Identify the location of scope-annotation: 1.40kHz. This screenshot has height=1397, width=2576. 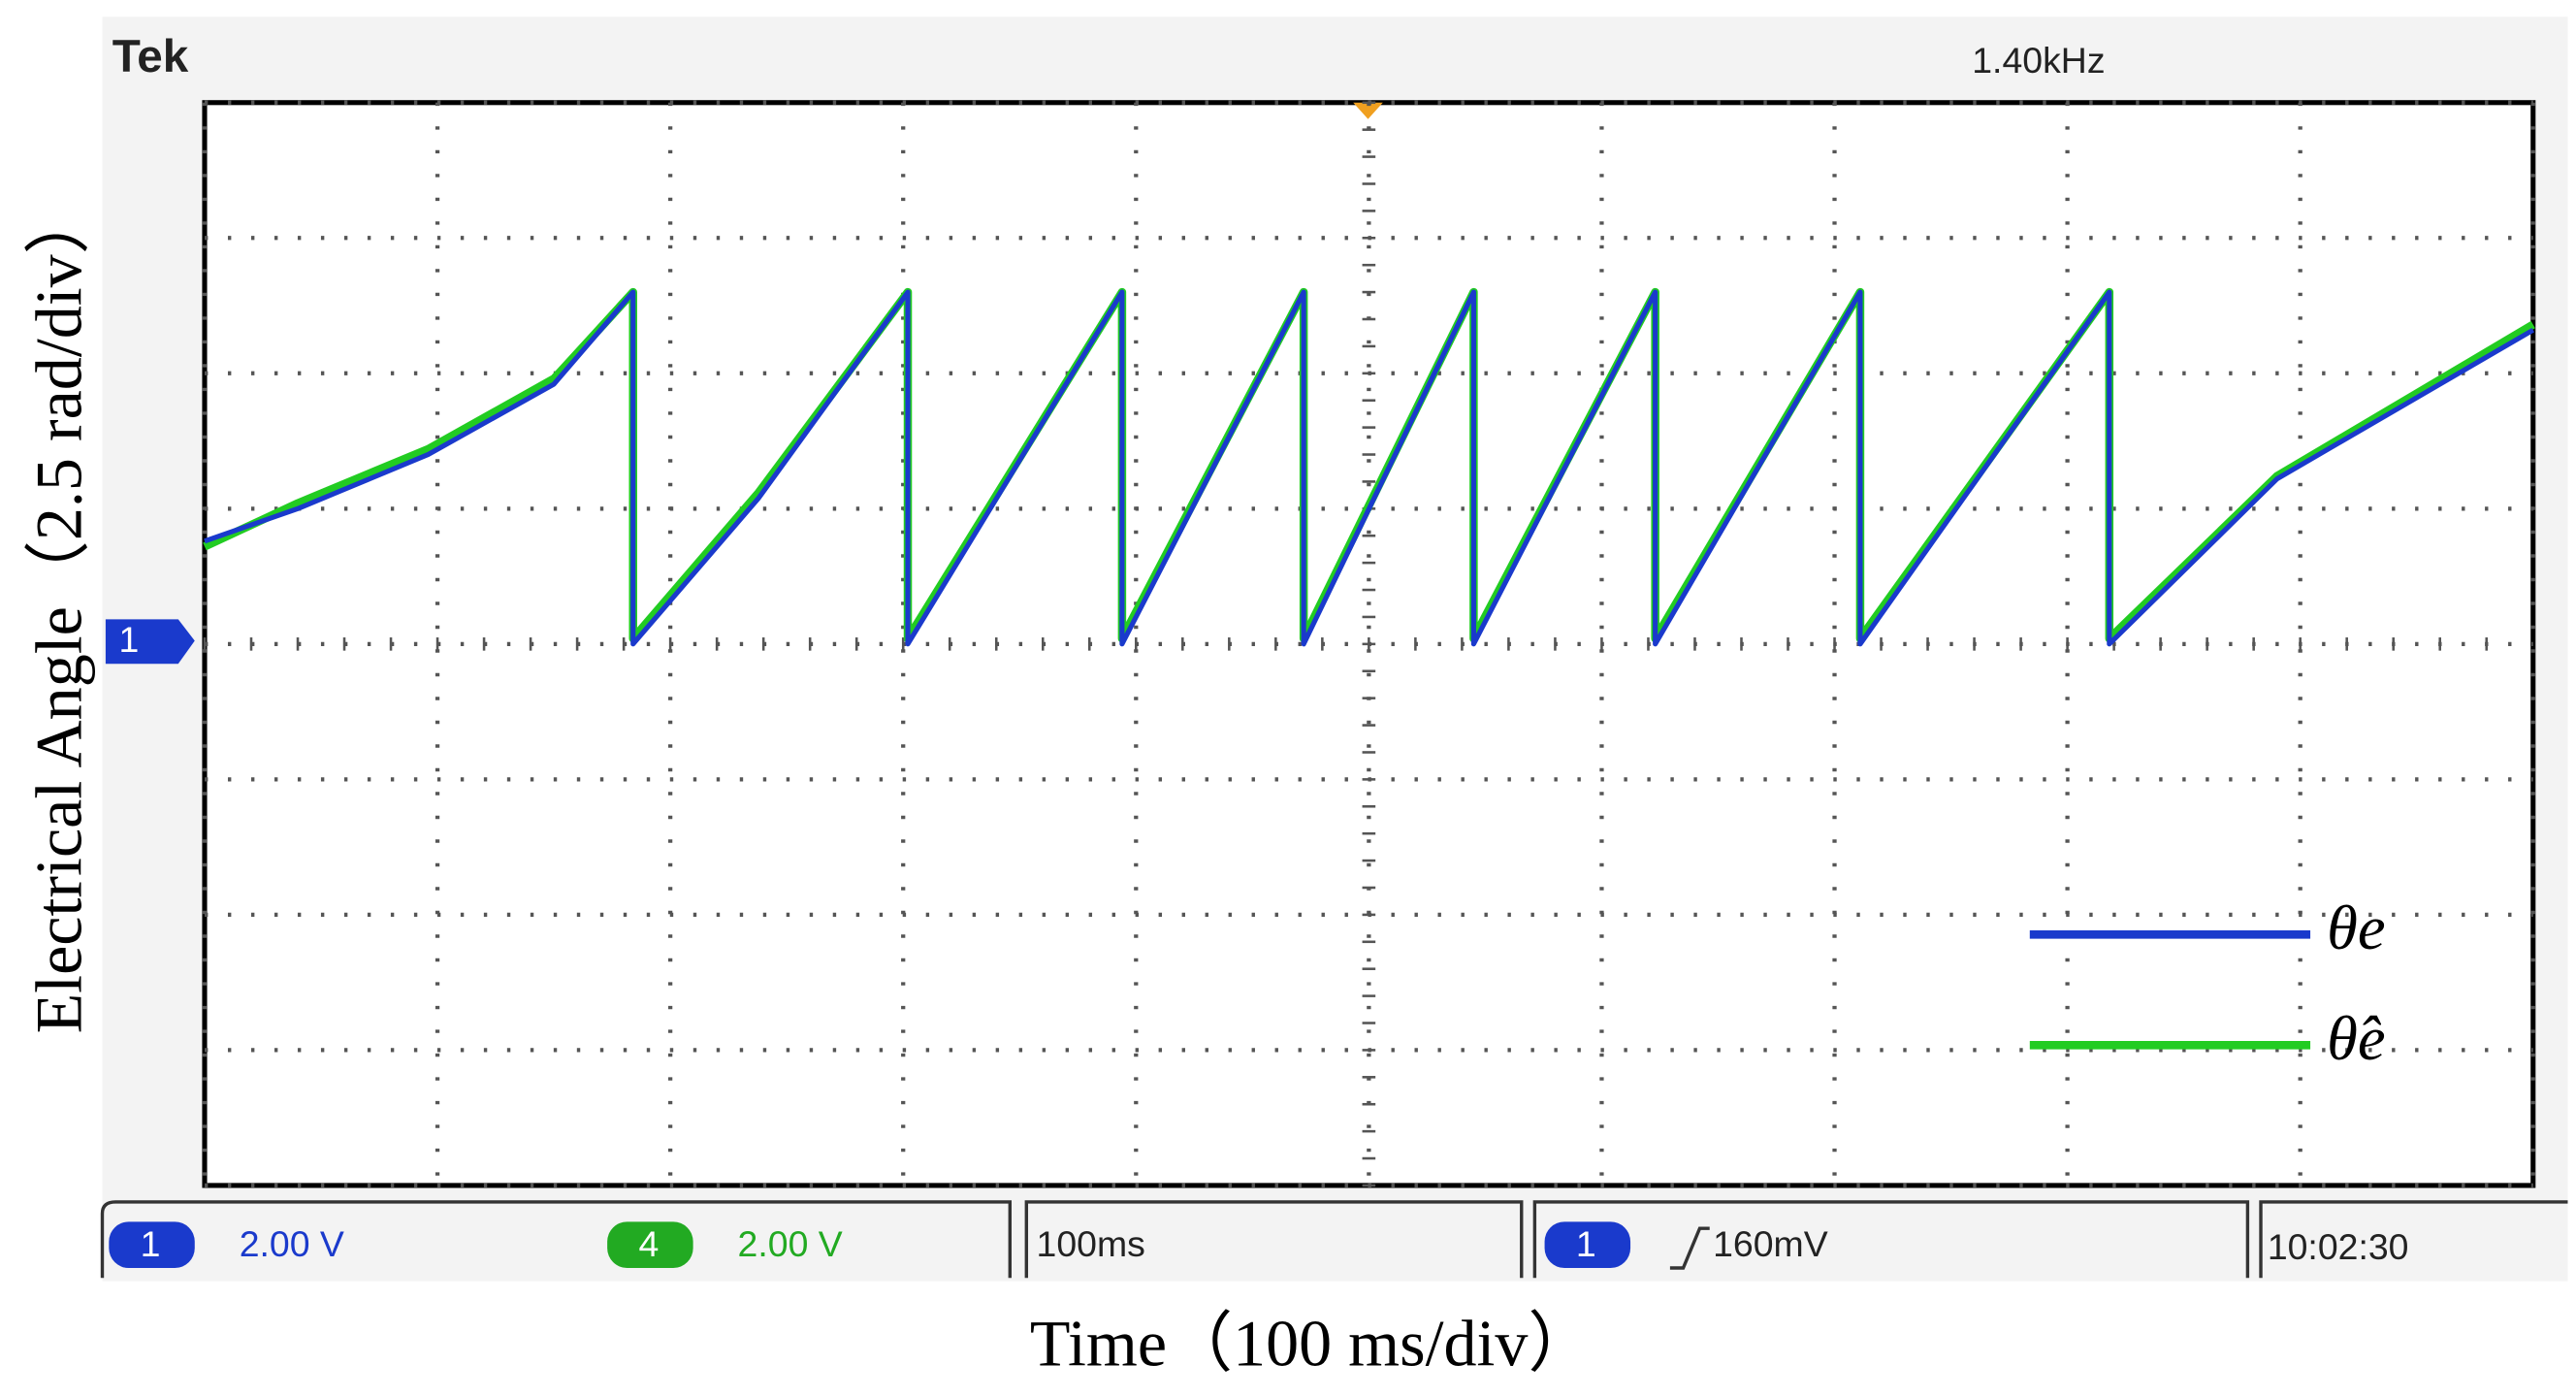
(2038, 60).